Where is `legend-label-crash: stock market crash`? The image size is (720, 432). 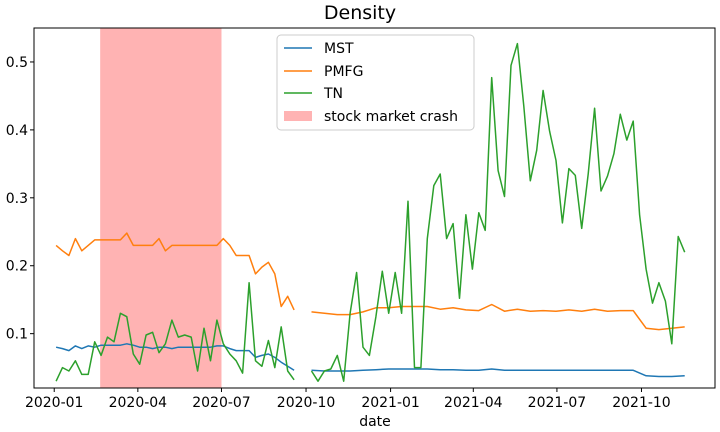
legend-label-crash: stock market crash is located at coordinates (391, 117).